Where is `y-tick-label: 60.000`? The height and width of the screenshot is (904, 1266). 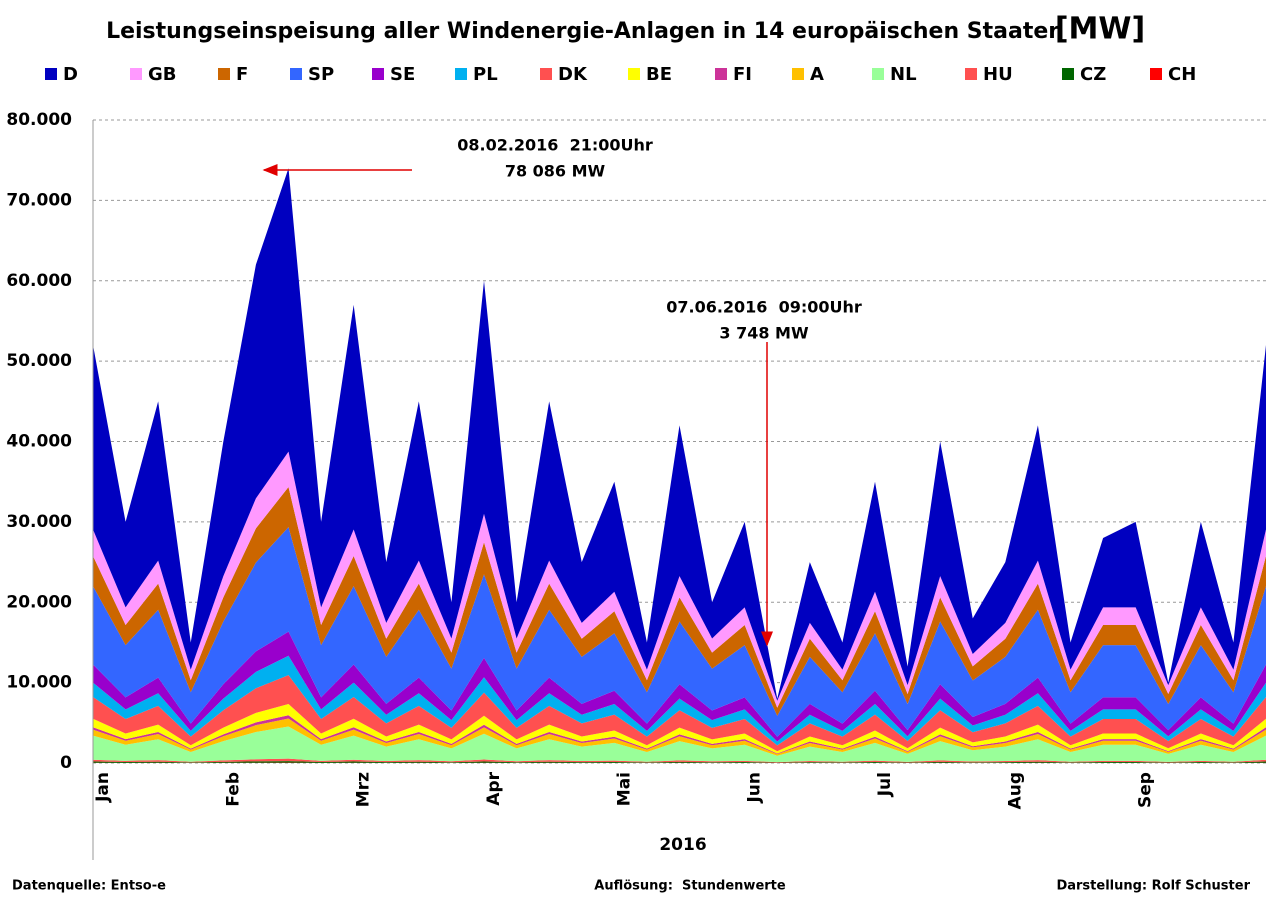 y-tick-label: 60.000 is located at coordinates (39, 281).